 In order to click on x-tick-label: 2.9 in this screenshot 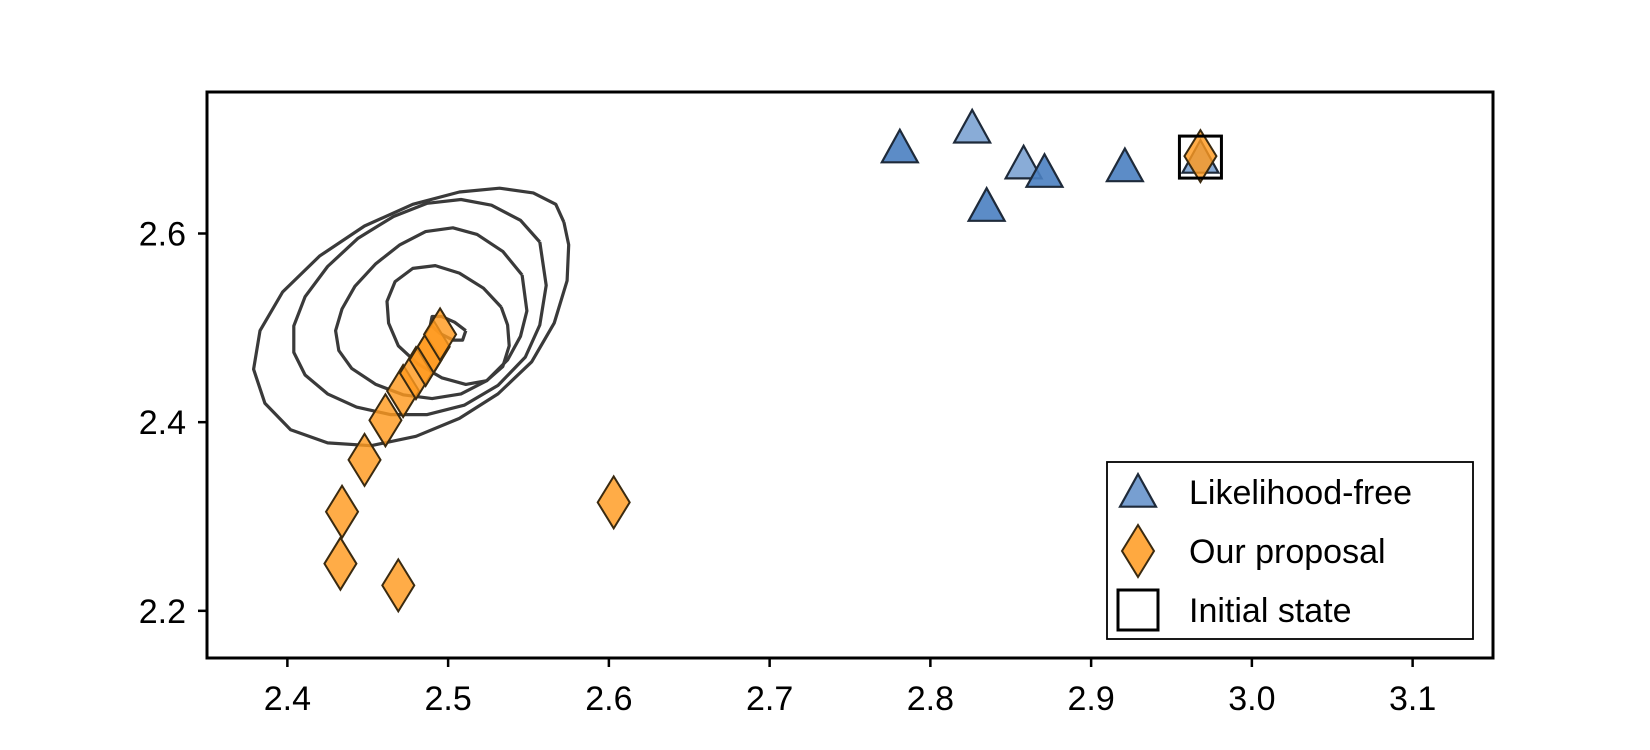, I will do `click(1090, 699)`.